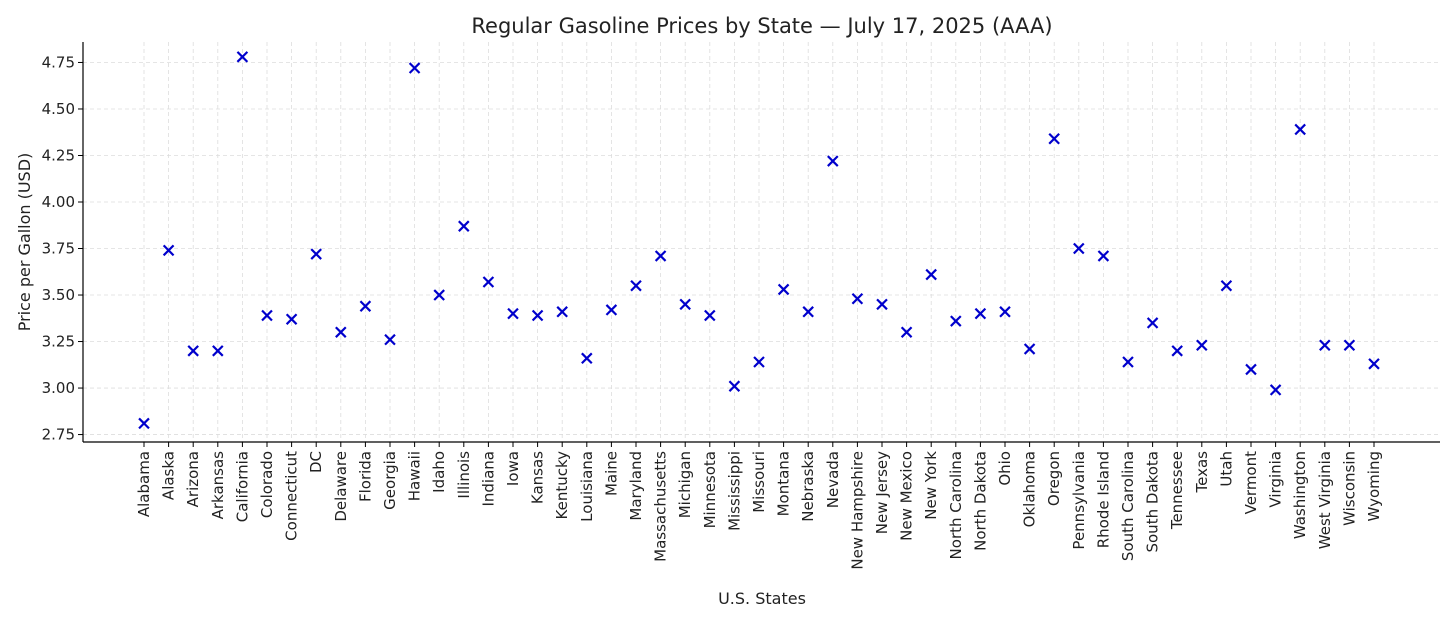 The width and height of the screenshot is (1456, 624). Describe the element at coordinates (734, 491) in the screenshot. I see `x-tick-label: Mississippi` at that location.